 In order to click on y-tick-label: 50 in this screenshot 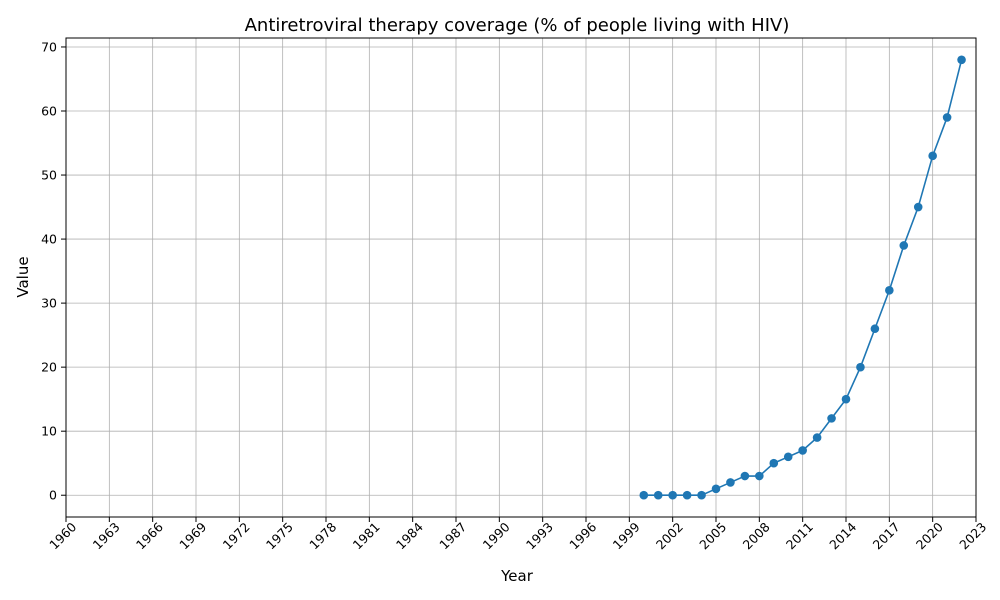, I will do `click(49, 175)`.